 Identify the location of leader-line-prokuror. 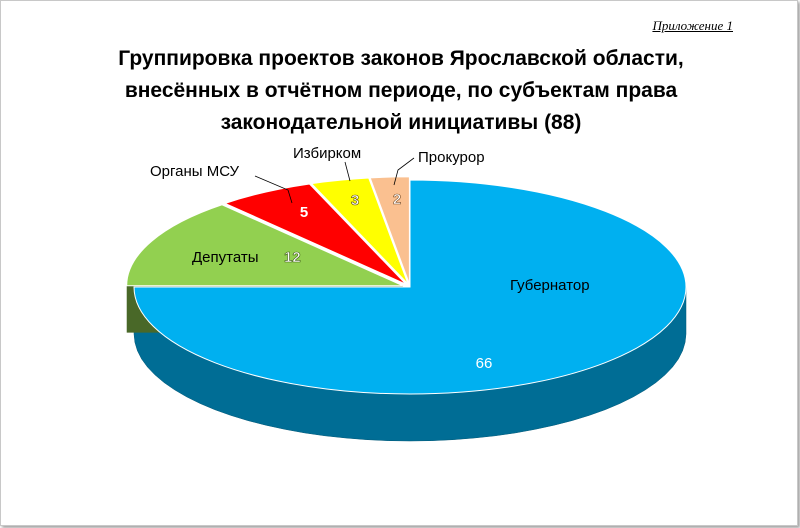
(404, 171).